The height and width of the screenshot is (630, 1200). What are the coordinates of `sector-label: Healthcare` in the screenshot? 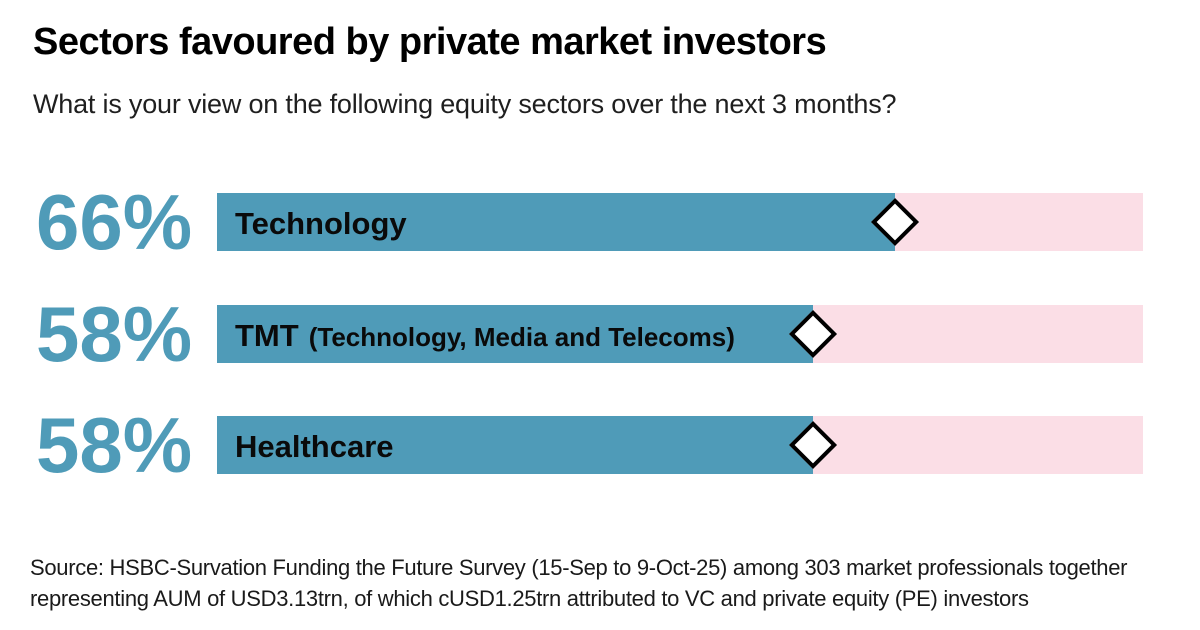 It's located at (314, 445).